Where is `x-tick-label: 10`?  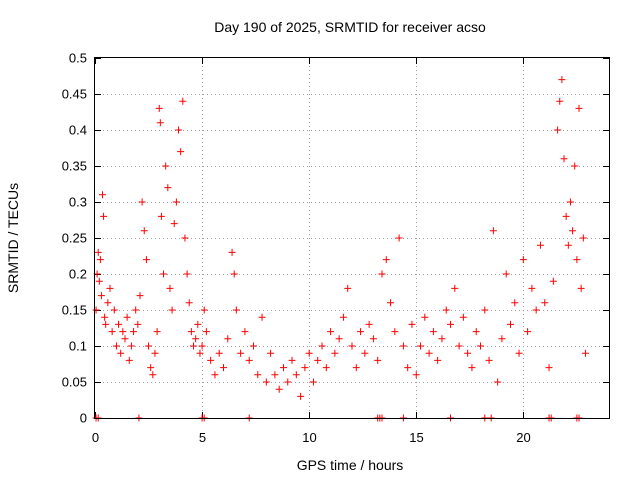
x-tick-label: 10 is located at coordinates (309, 437).